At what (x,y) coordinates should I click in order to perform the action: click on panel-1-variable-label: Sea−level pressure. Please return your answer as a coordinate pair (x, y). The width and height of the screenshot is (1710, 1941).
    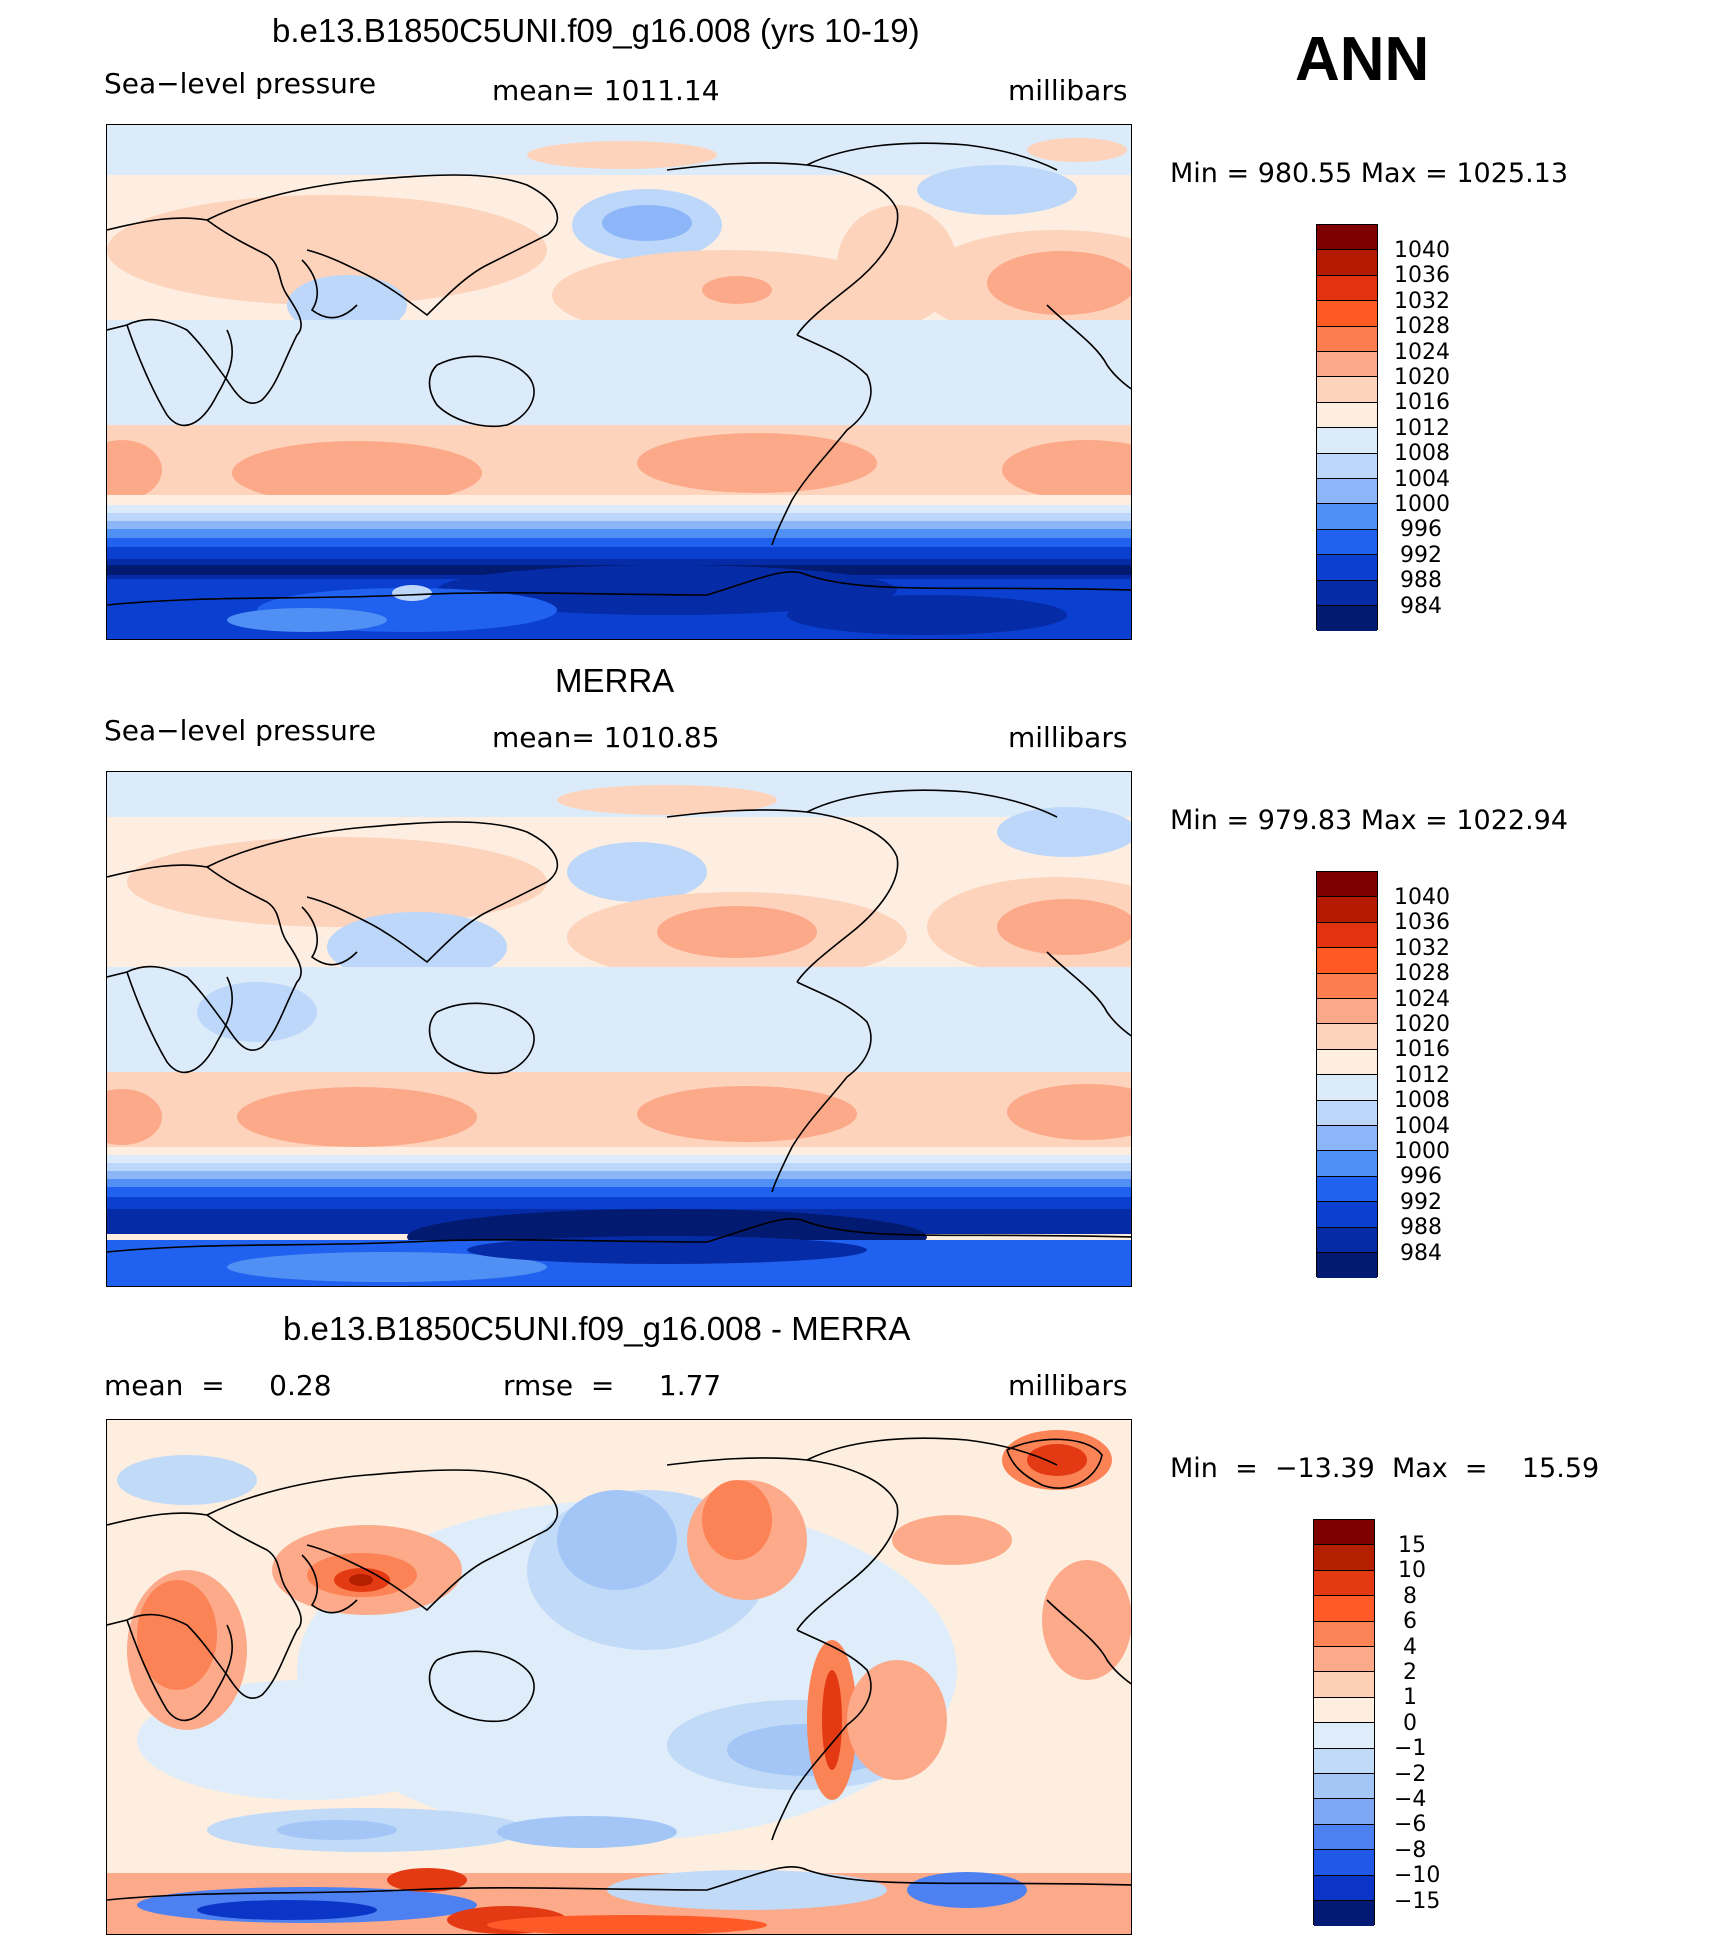
    Looking at the image, I should click on (240, 83).